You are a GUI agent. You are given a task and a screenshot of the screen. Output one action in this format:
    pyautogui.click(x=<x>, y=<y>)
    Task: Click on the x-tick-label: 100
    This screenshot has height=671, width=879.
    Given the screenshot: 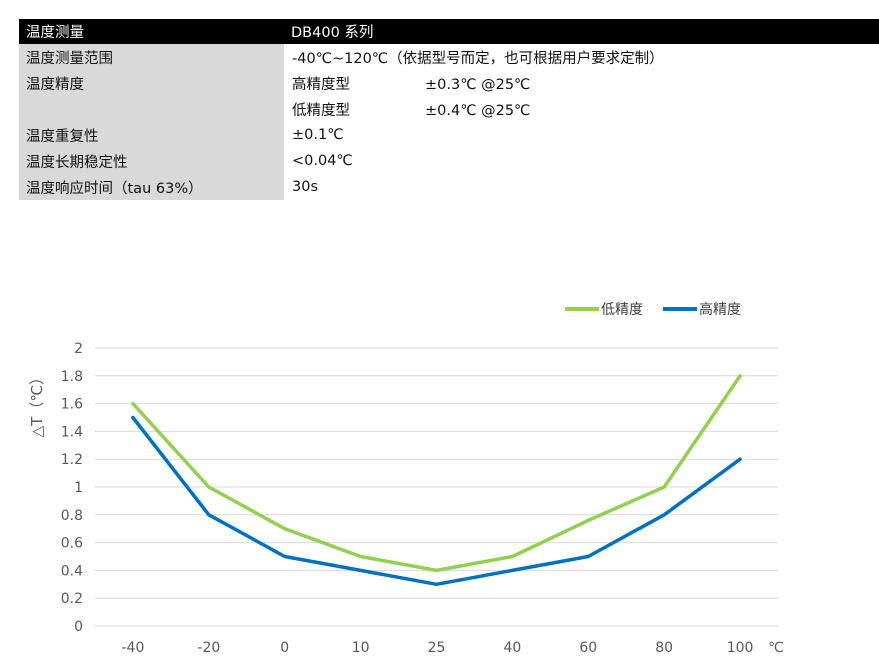 What is the action you would take?
    pyautogui.click(x=740, y=648)
    